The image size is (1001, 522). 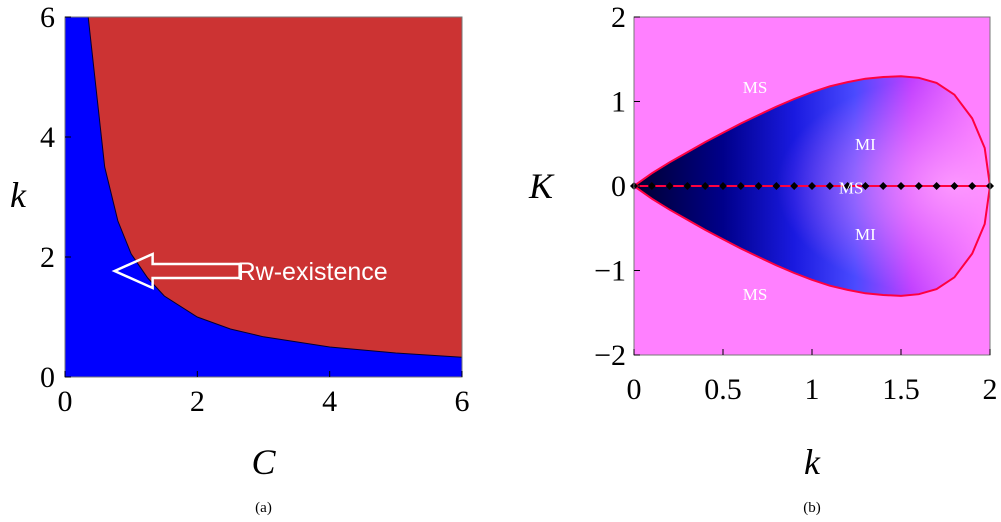 What do you see at coordinates (610, 355) in the screenshot?
I see `y-tick-label: −2` at bounding box center [610, 355].